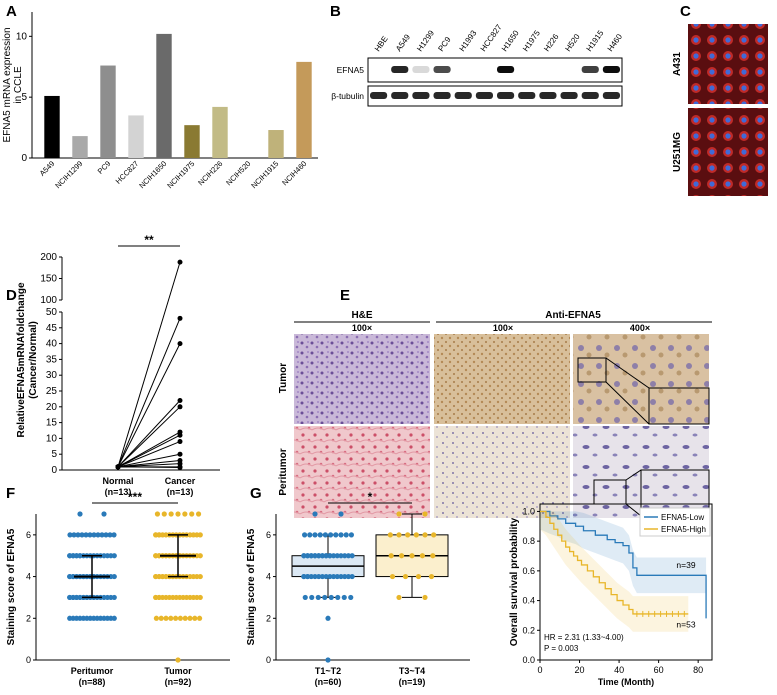 This screenshot has height=695, width=777. I want to click on y-tick-label: 4, so click(28, 577).